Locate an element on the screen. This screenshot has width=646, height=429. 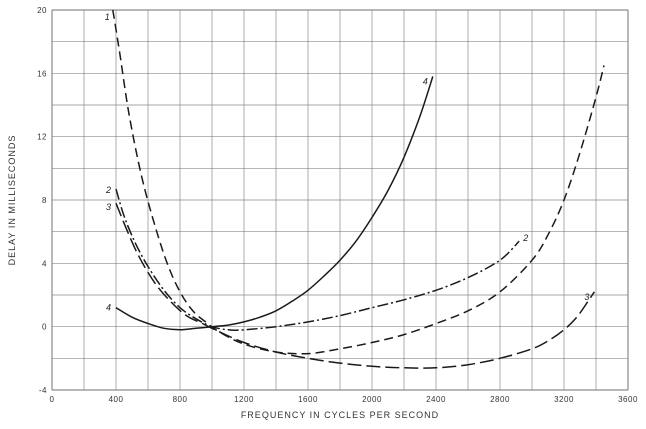
curve-label-4-start: 4 is located at coordinates (108, 308).